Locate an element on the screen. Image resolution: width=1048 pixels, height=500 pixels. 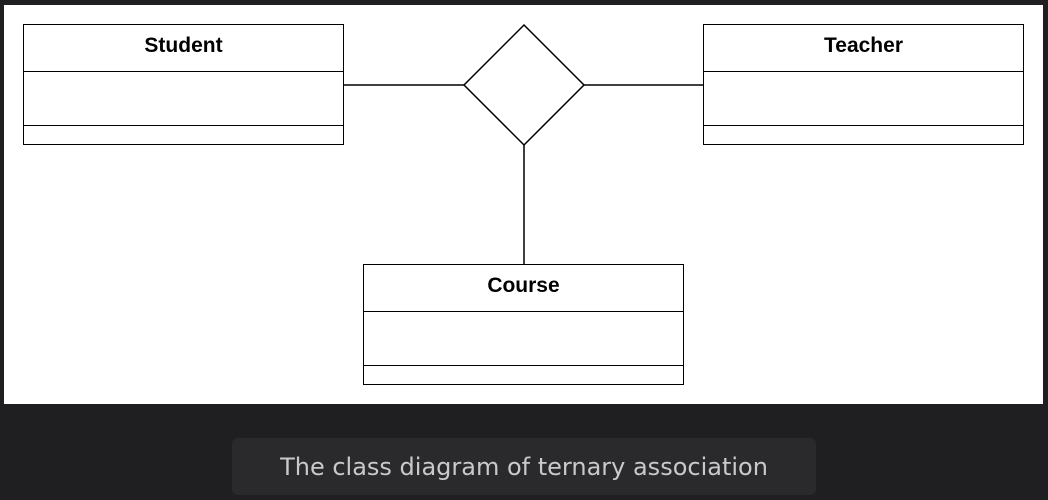
class-box-course: Course is located at coordinates (523, 324).